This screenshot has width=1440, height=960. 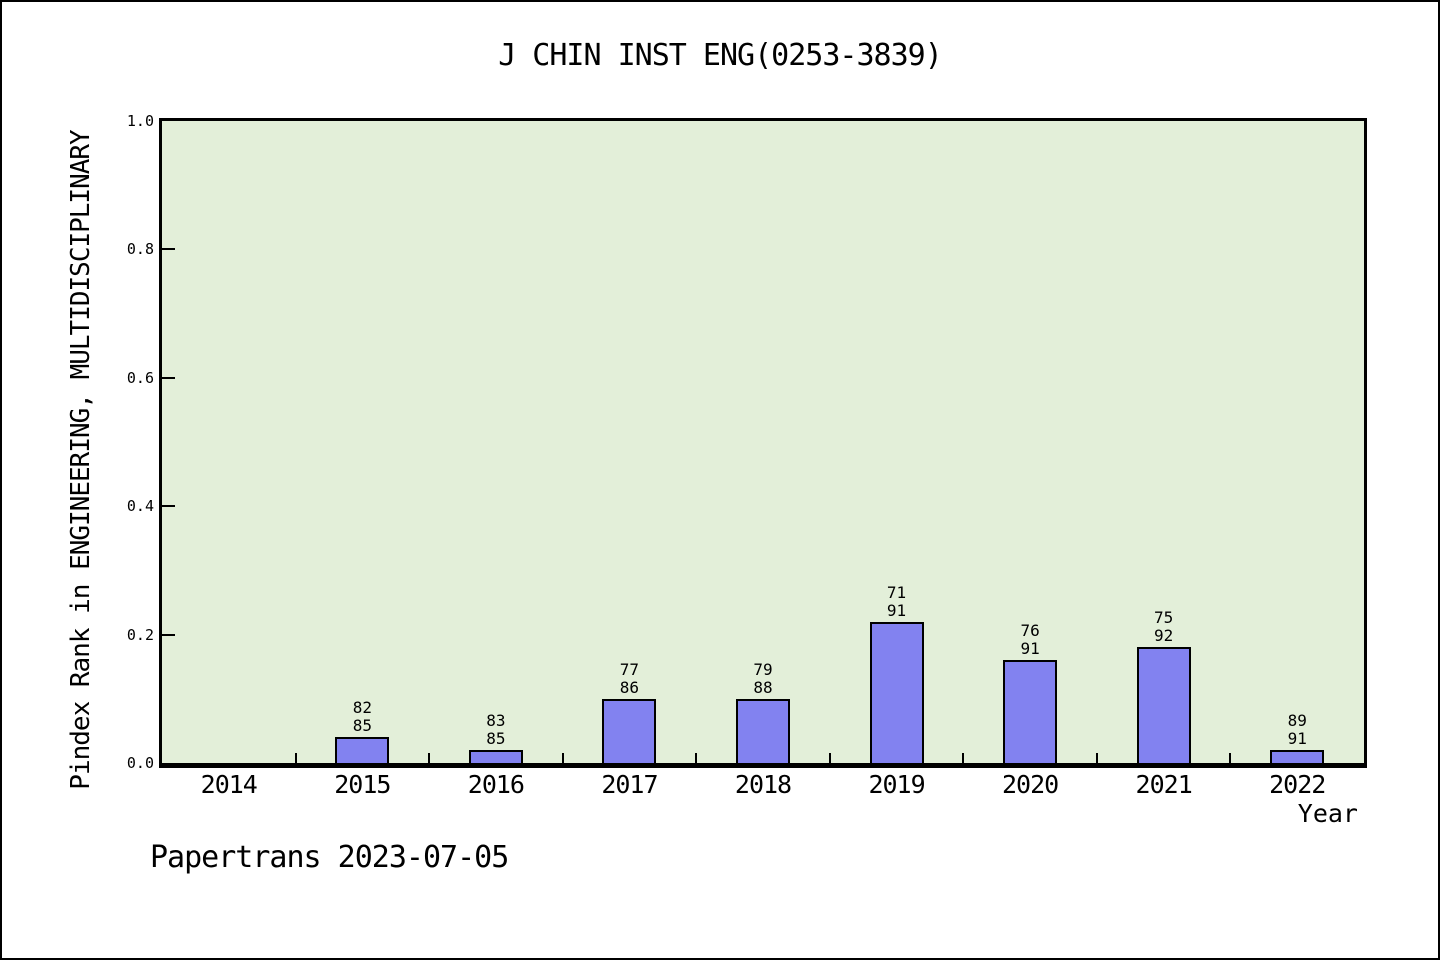 What do you see at coordinates (140, 506) in the screenshot?
I see `y-tick-label: 0.4` at bounding box center [140, 506].